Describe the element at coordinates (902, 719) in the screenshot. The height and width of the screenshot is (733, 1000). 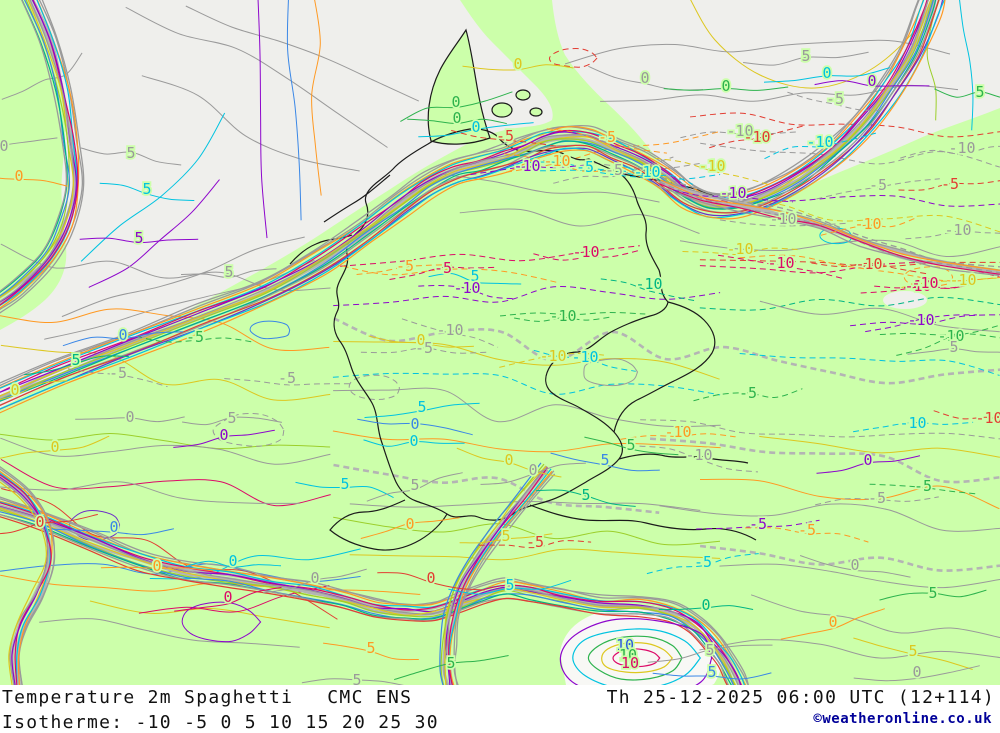
I see `copyright-watermark: ©weatheronline.co.uk` at that location.